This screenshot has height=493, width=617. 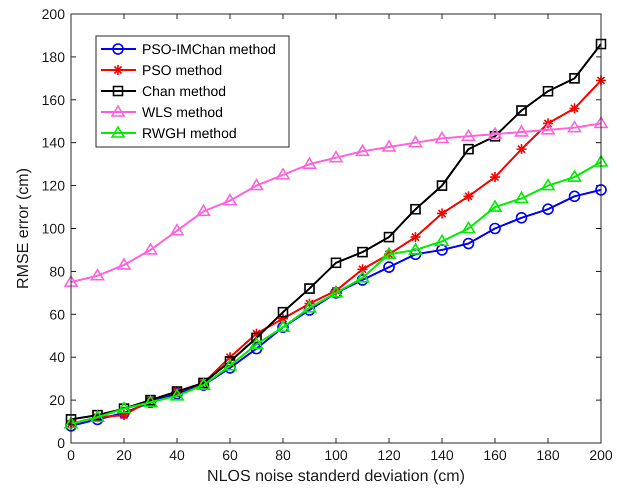 I want to click on y-tick-label: 180, so click(x=54, y=56).